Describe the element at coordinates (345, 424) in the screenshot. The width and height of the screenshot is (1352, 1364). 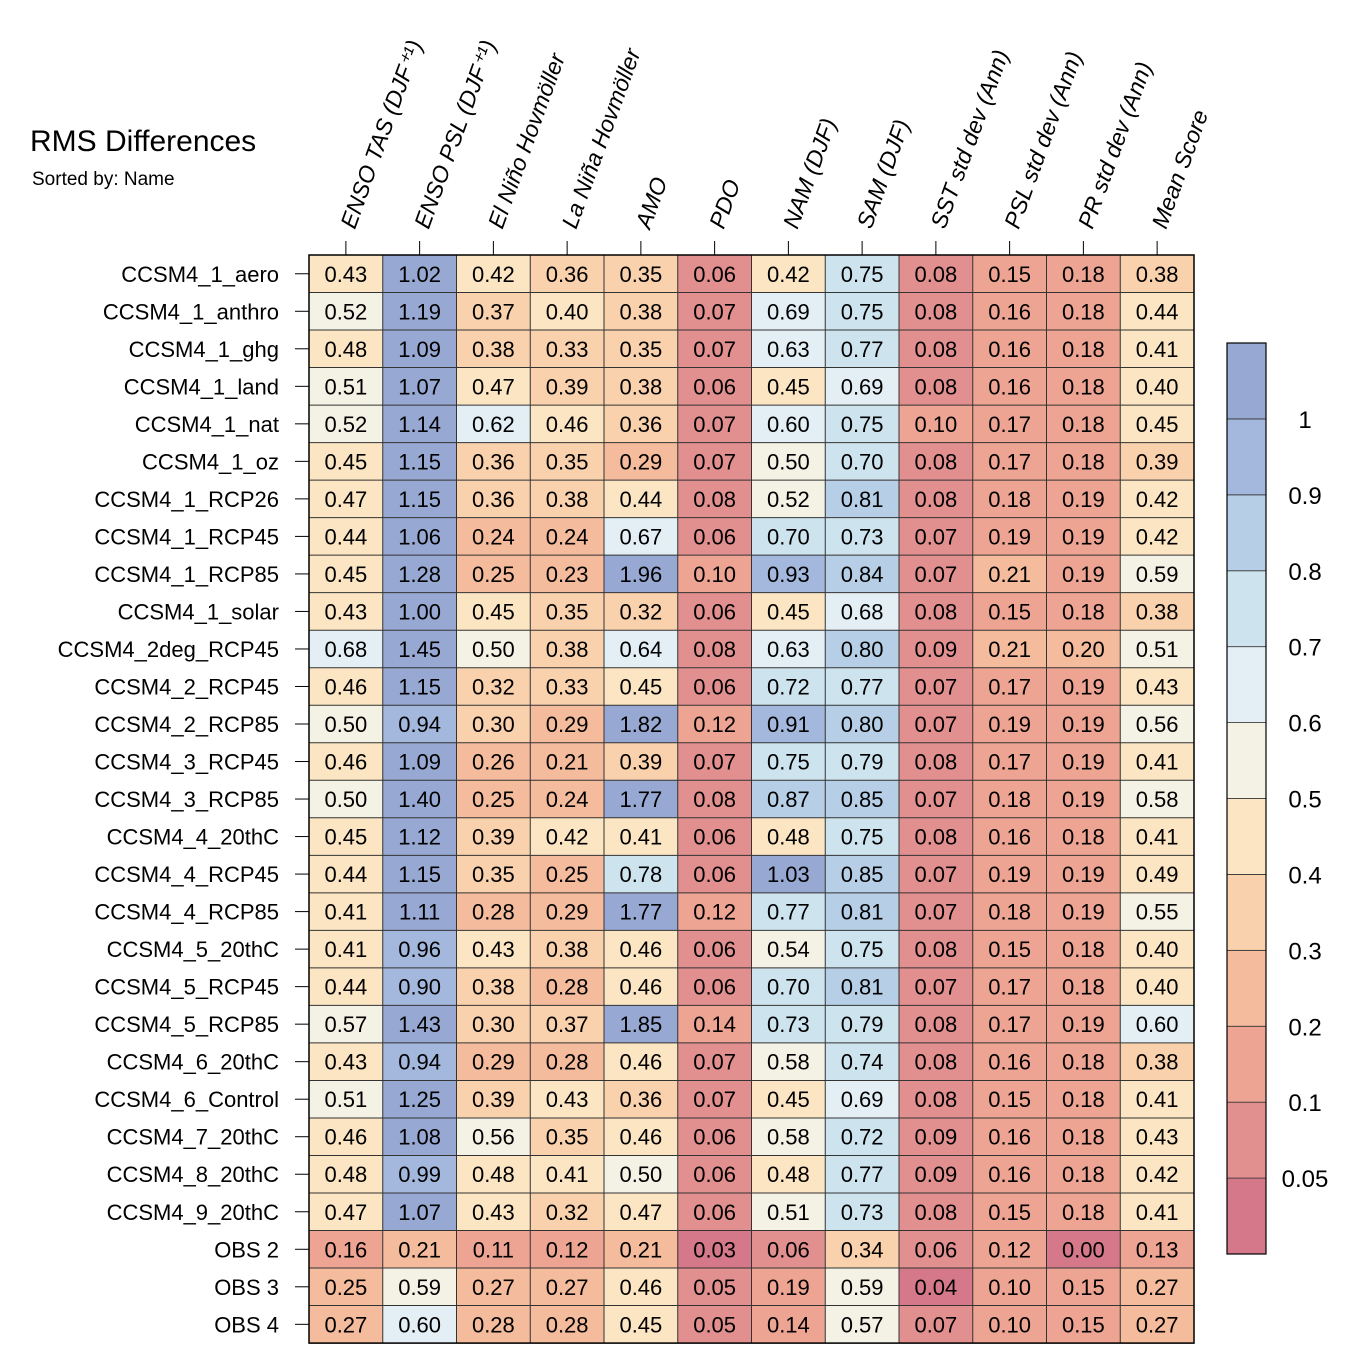
I see `cell-value-label: 0.52` at that location.